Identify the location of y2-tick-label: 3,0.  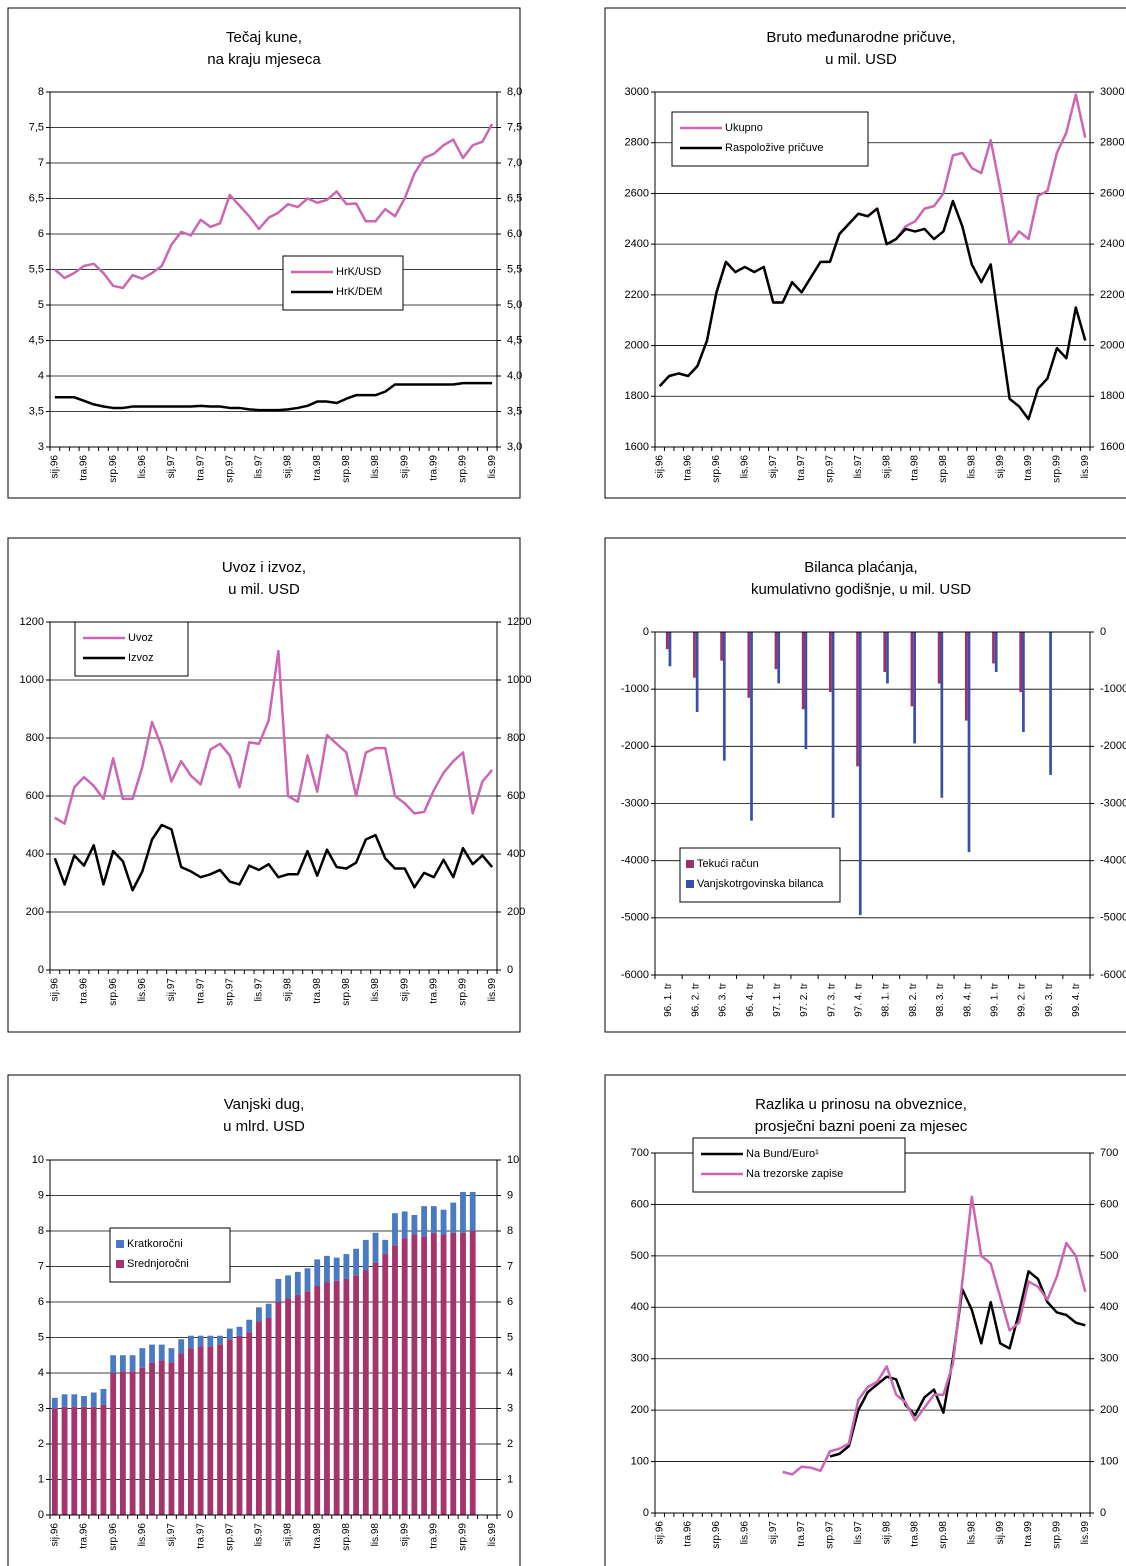
(514, 447).